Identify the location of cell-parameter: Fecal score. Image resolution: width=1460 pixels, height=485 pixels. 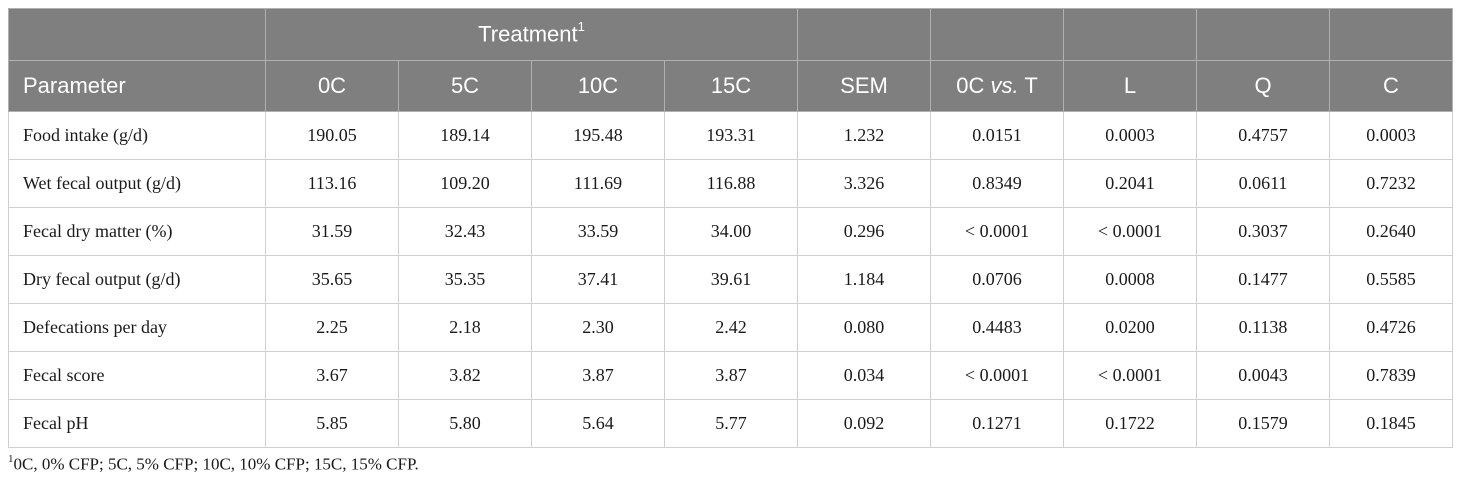
(137, 375).